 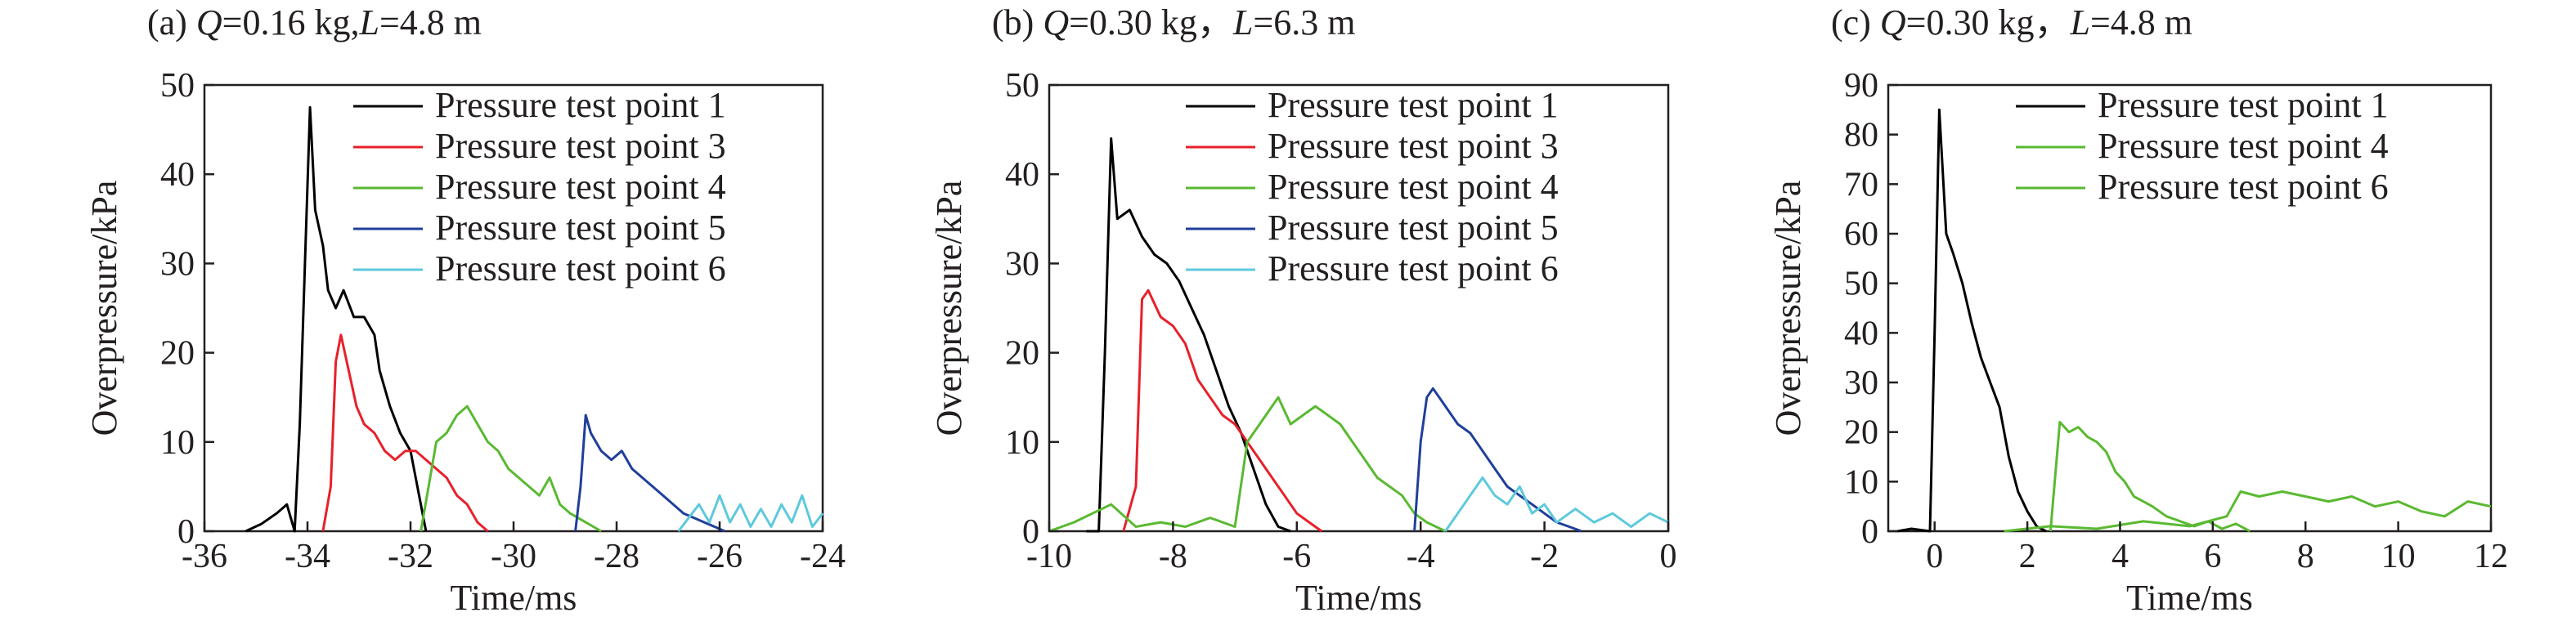 What do you see at coordinates (411, 556) in the screenshot?
I see `x-tick-label: -32` at bounding box center [411, 556].